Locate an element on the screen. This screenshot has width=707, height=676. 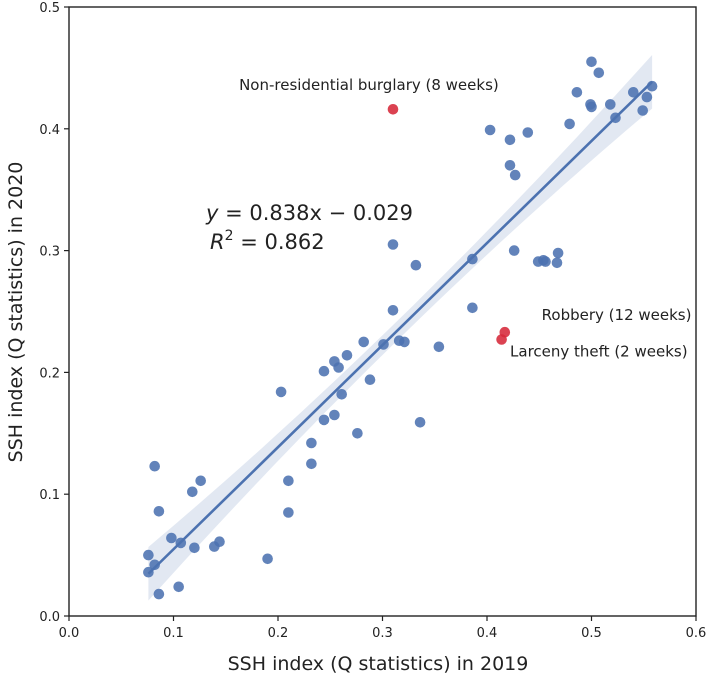
point-annotation: Larceny theft (2 weeks) is located at coordinates (599, 352).